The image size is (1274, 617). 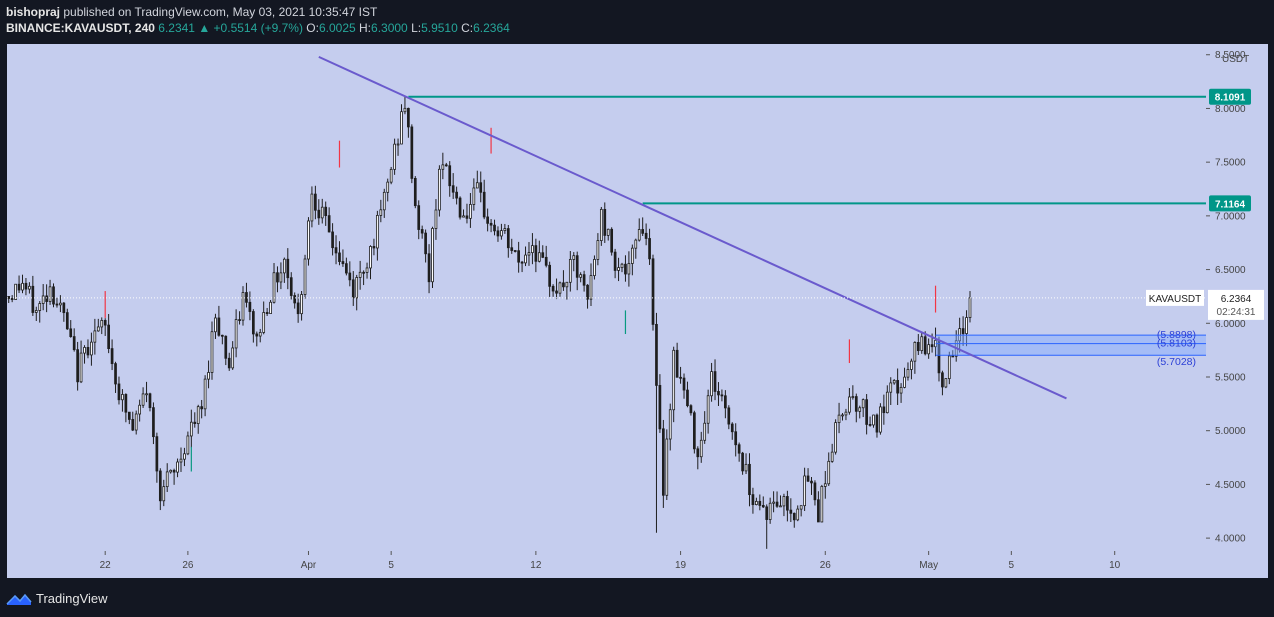 I want to click on resistance-price-label: 7.1164, so click(x=1230, y=204).